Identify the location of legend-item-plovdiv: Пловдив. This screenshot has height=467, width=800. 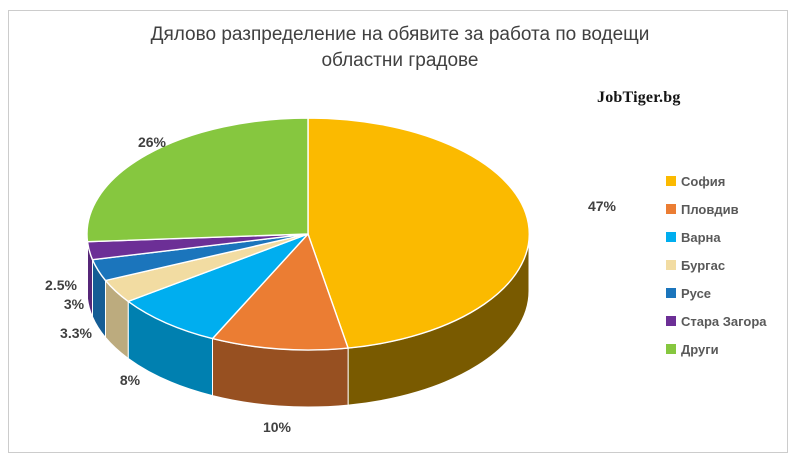
(716, 209).